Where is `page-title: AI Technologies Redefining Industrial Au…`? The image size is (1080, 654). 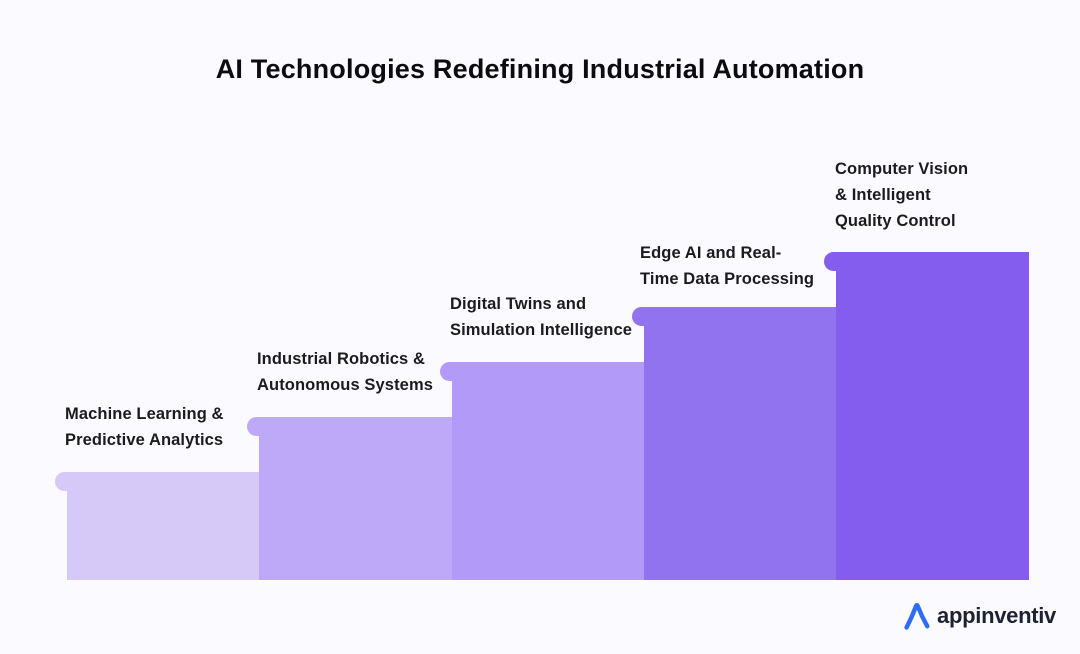 page-title: AI Technologies Redefining Industrial Au… is located at coordinates (540, 69).